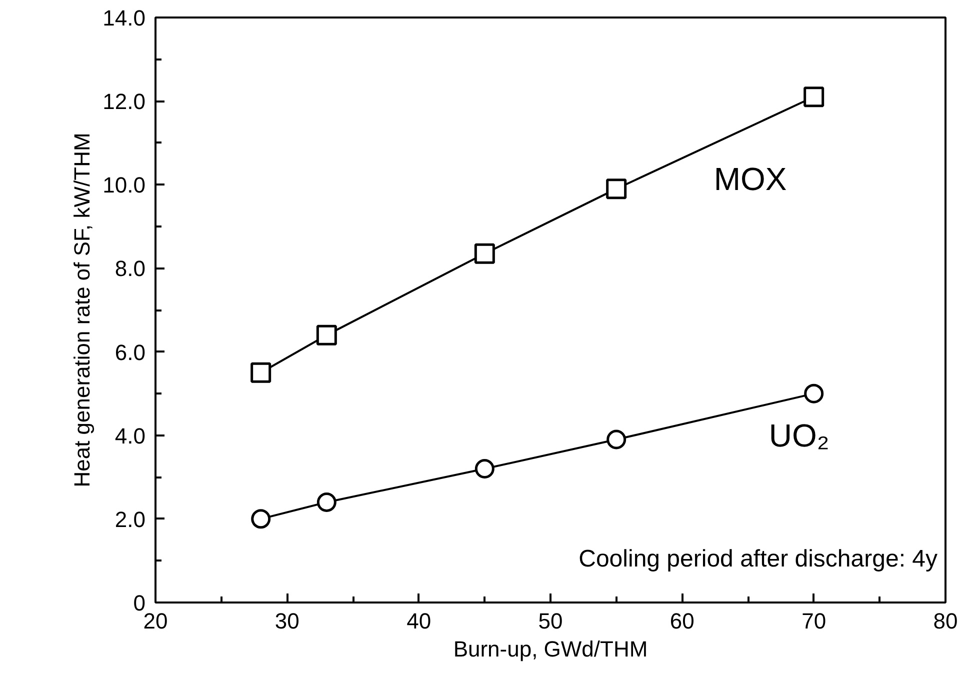 The width and height of the screenshot is (973, 700). Describe the element at coordinates (82, 310) in the screenshot. I see `y-axis-title: Heat generation rate of SF, kW/THM` at that location.